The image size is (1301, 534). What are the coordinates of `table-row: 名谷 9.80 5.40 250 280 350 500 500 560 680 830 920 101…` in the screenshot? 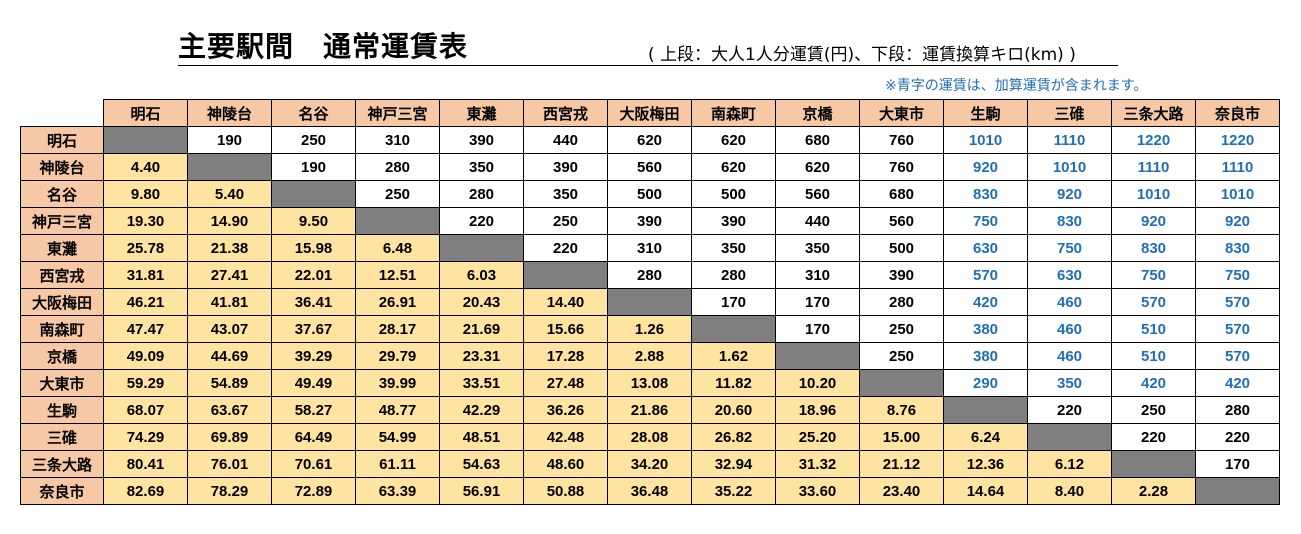 It's located at (650, 194).